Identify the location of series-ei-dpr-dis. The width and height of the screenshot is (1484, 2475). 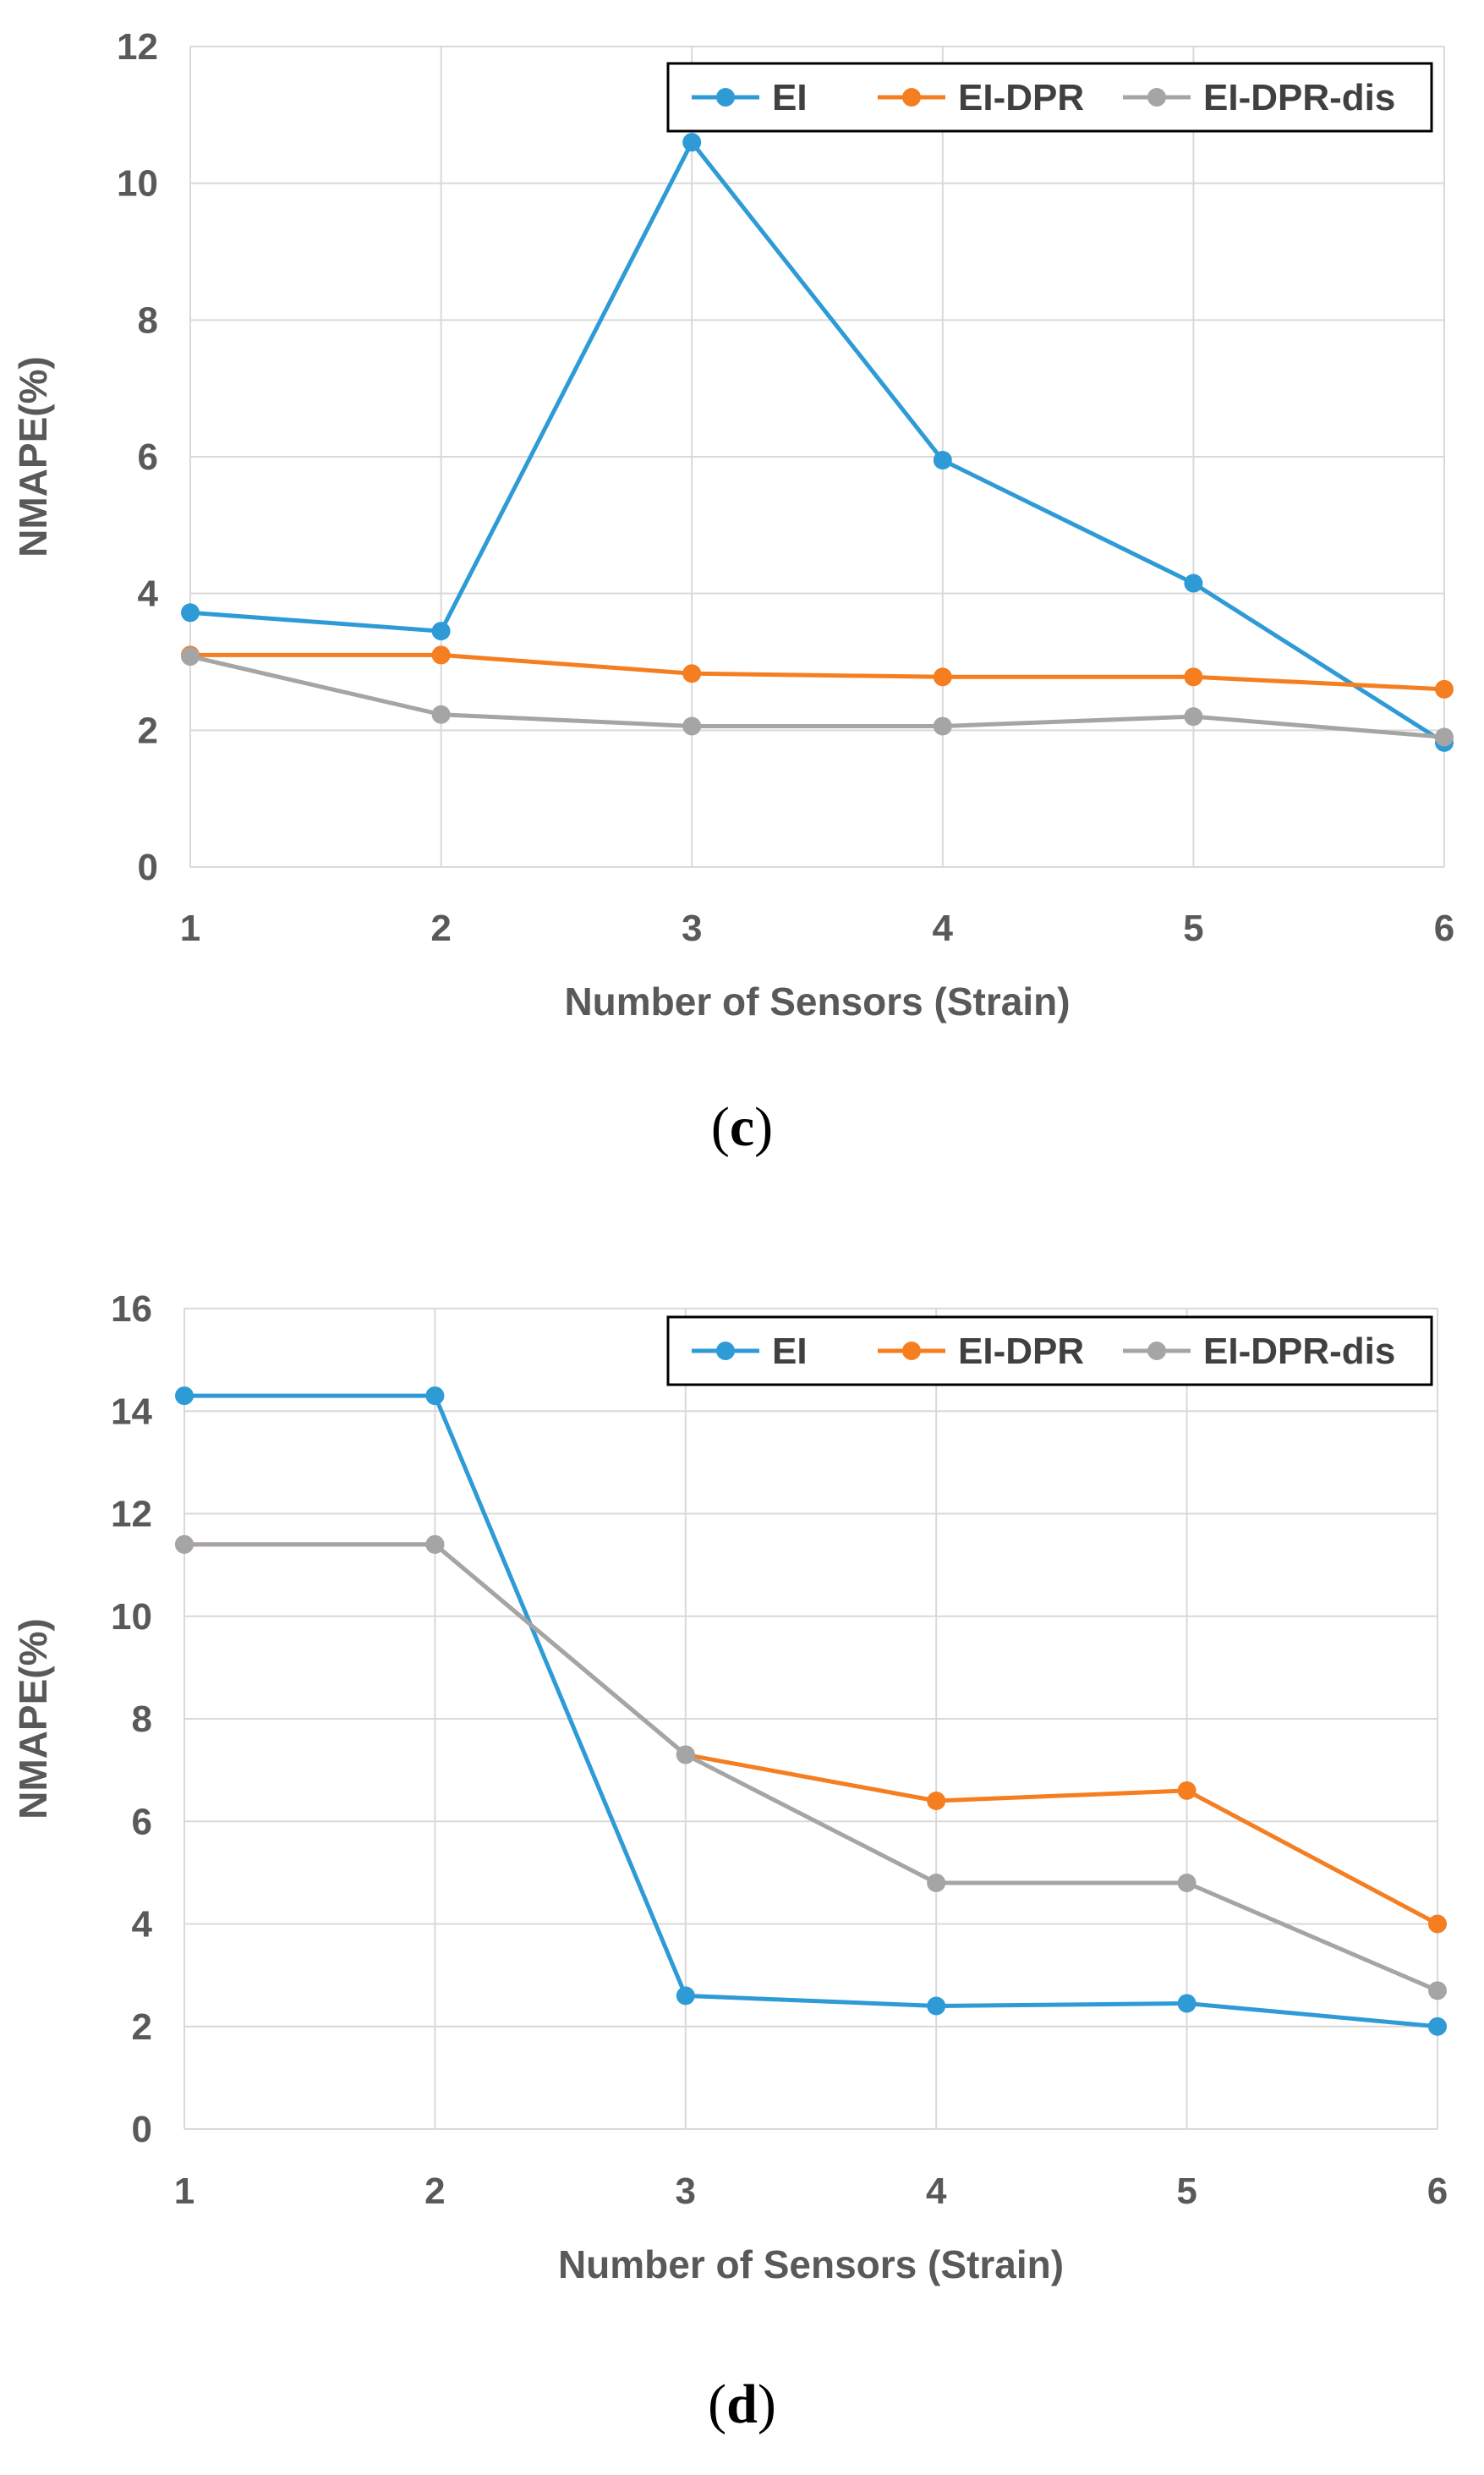
(817, 697).